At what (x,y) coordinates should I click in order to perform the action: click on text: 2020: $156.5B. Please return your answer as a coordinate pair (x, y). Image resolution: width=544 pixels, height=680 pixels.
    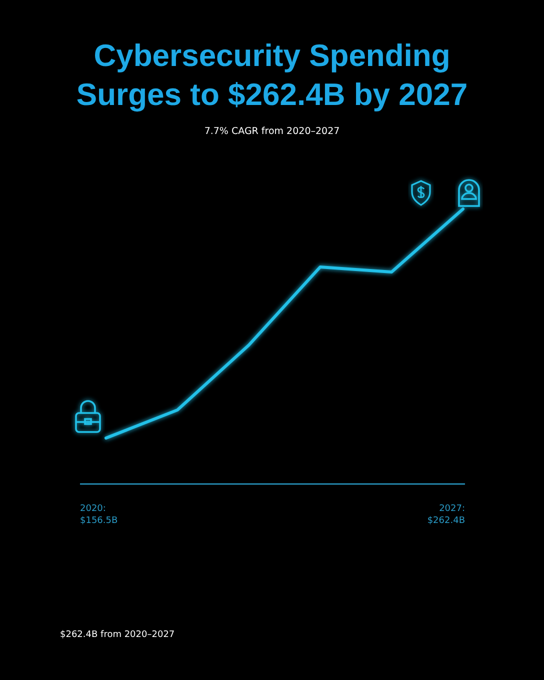
    Looking at the image, I should click on (99, 515).